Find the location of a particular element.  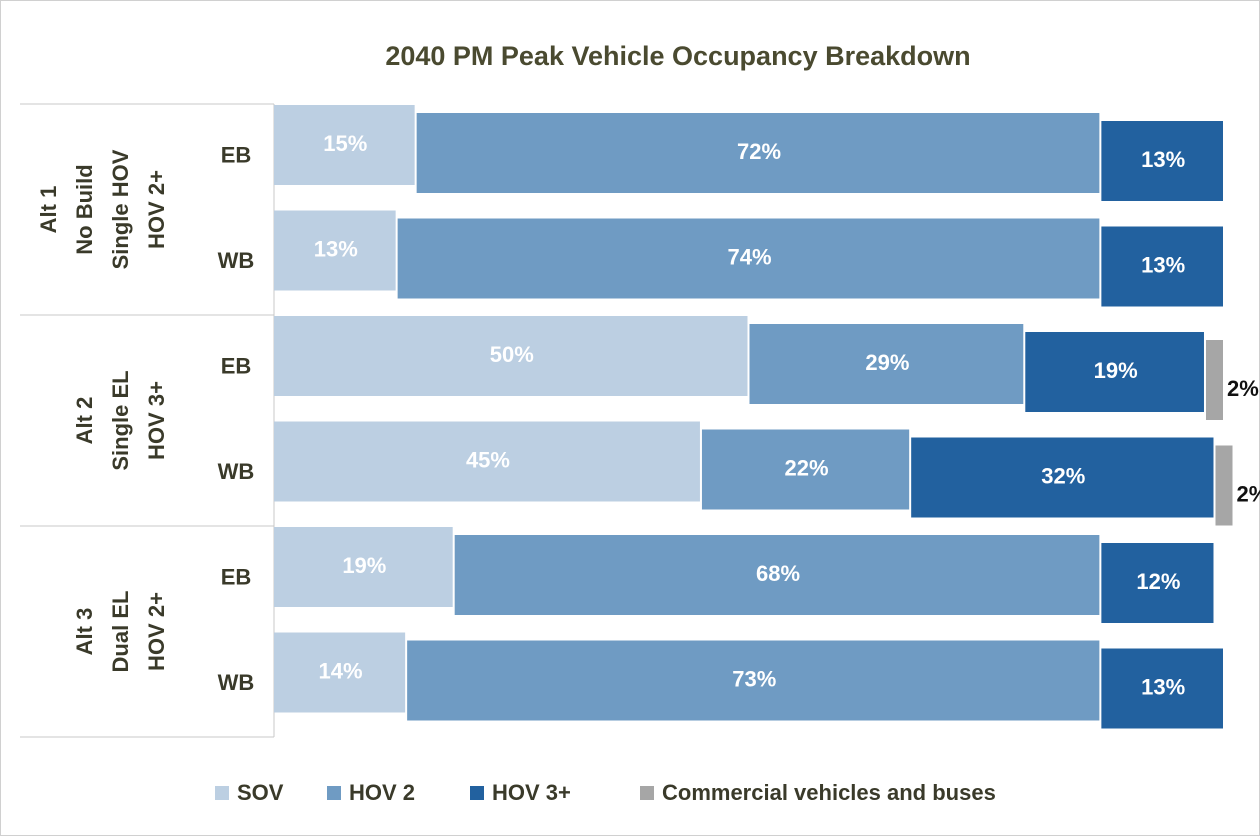

legend-label: HOV 2 is located at coordinates (382, 792).